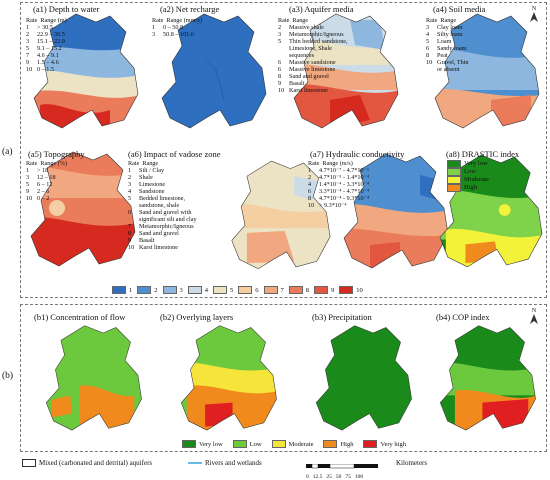  Describe the element at coordinates (412, 463) in the screenshot. I see `scale-unit: Kilometers` at that location.